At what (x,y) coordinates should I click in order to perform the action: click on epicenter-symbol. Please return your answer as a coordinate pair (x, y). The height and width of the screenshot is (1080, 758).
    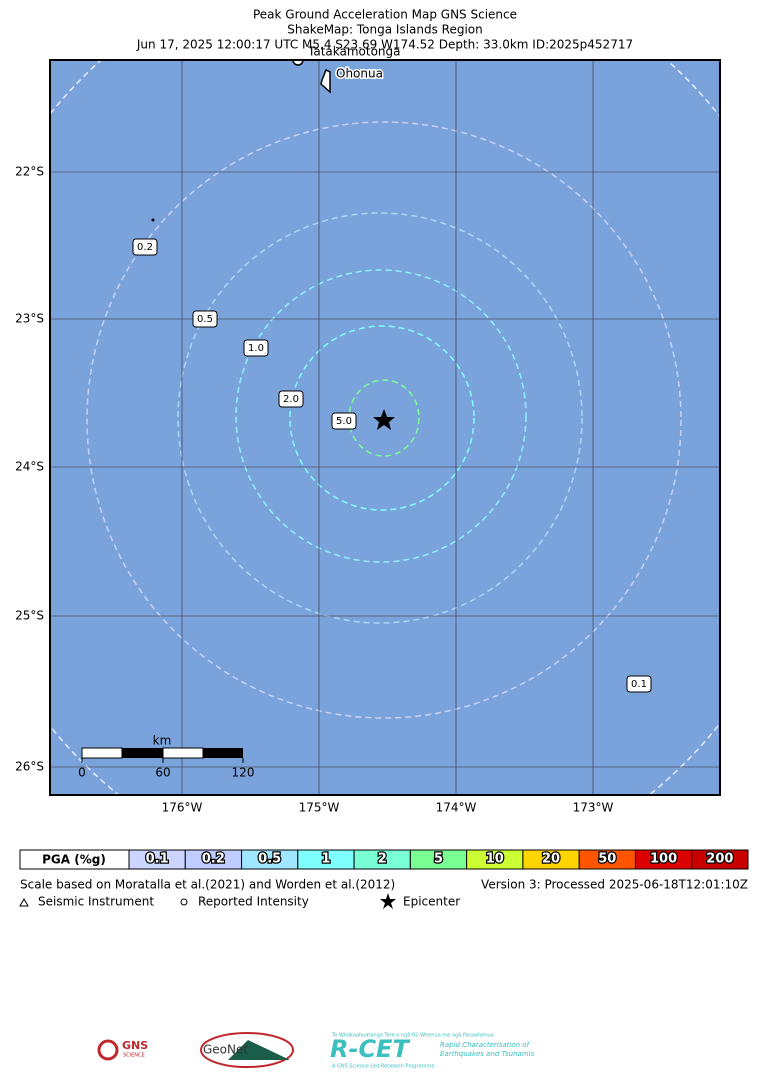
    Looking at the image, I should click on (388, 901).